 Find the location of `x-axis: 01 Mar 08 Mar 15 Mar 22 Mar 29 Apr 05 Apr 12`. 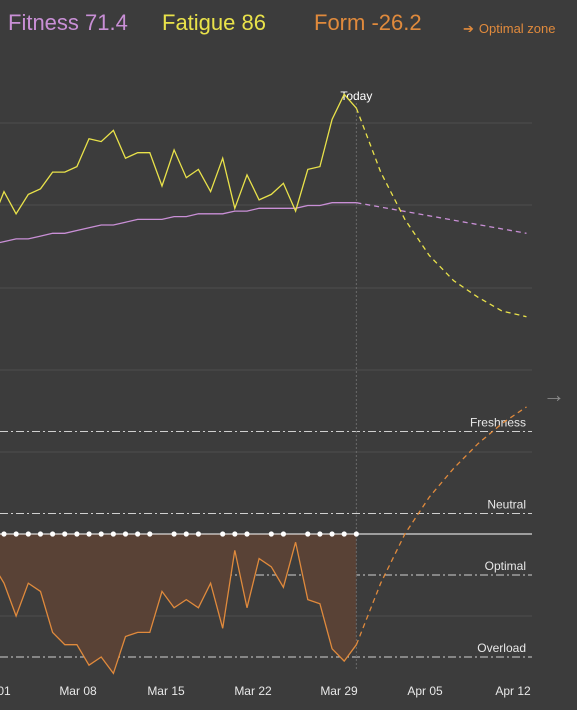

x-axis: 01 Mar 08 Mar 15 Mar 22 Mar 29 Apr 05 Apr 12 is located at coordinates (265, 691).